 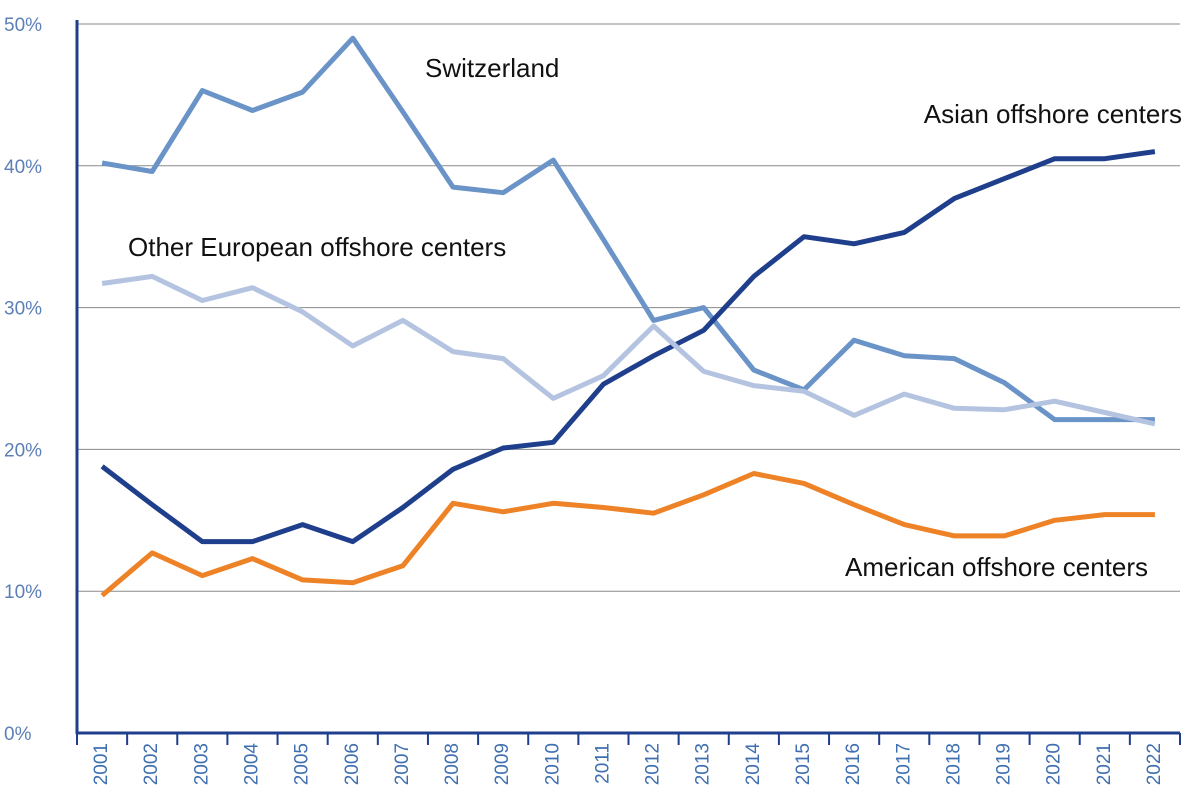 I want to click on x-tick-label: 2012, so click(x=653, y=764).